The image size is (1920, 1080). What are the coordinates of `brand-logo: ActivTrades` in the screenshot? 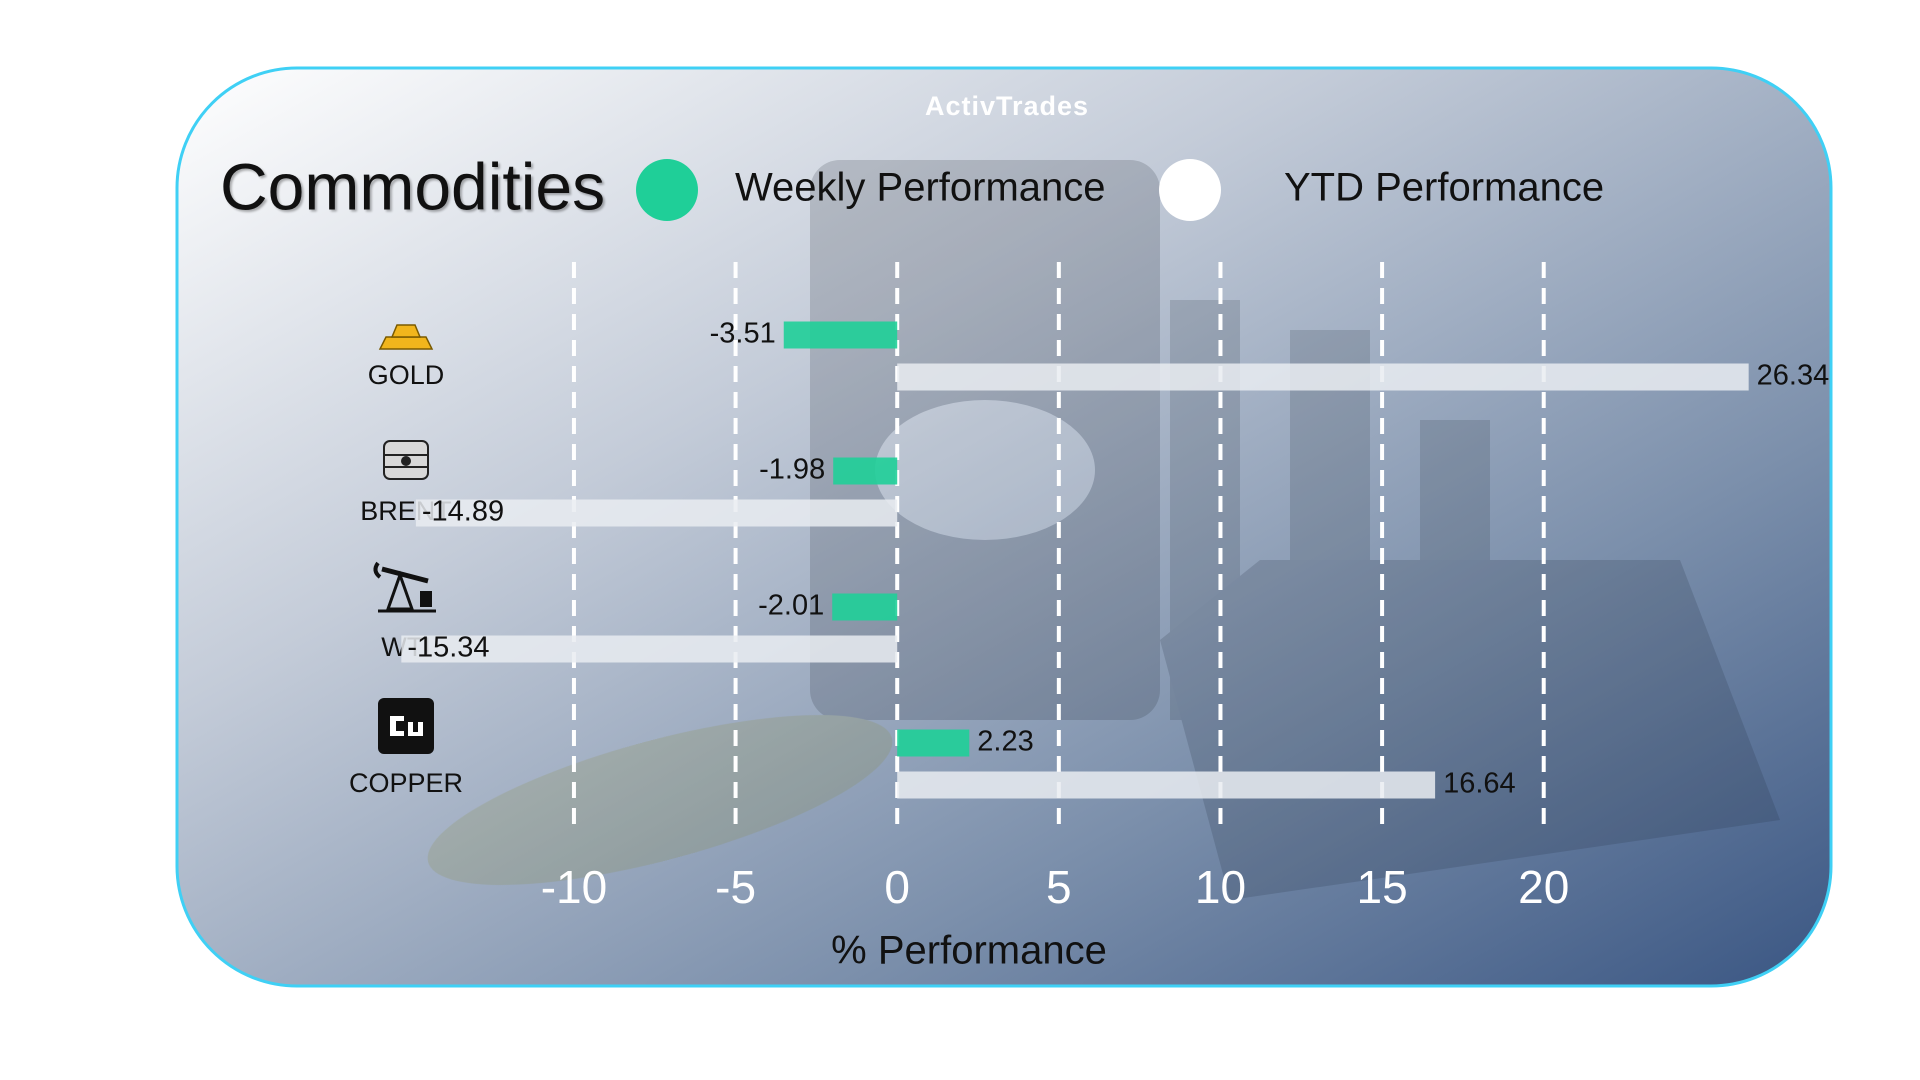 It's located at (1007, 106).